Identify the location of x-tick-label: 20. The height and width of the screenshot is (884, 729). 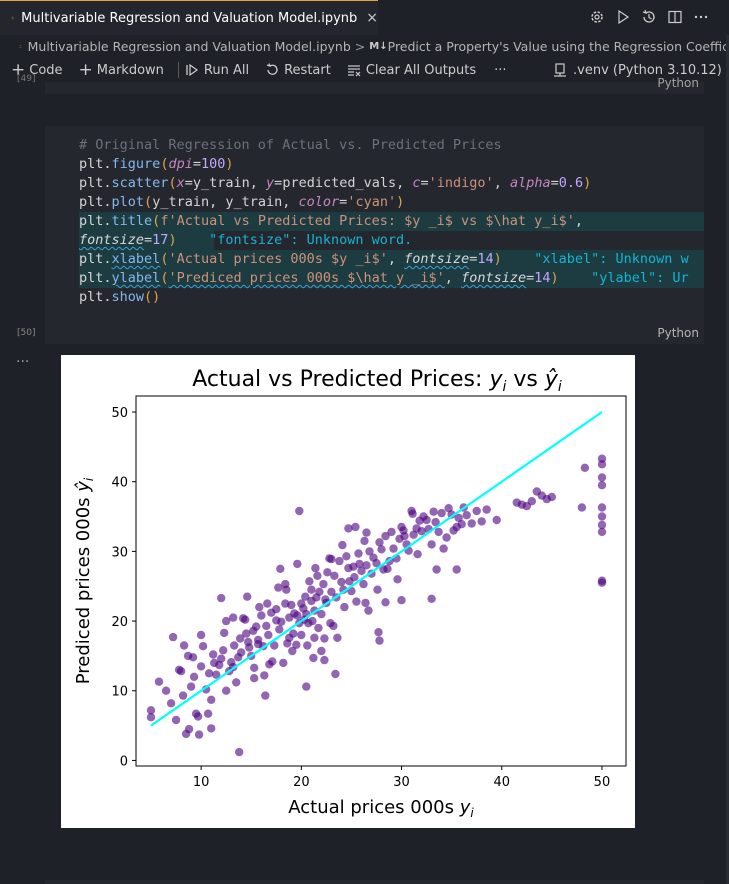
(301, 782).